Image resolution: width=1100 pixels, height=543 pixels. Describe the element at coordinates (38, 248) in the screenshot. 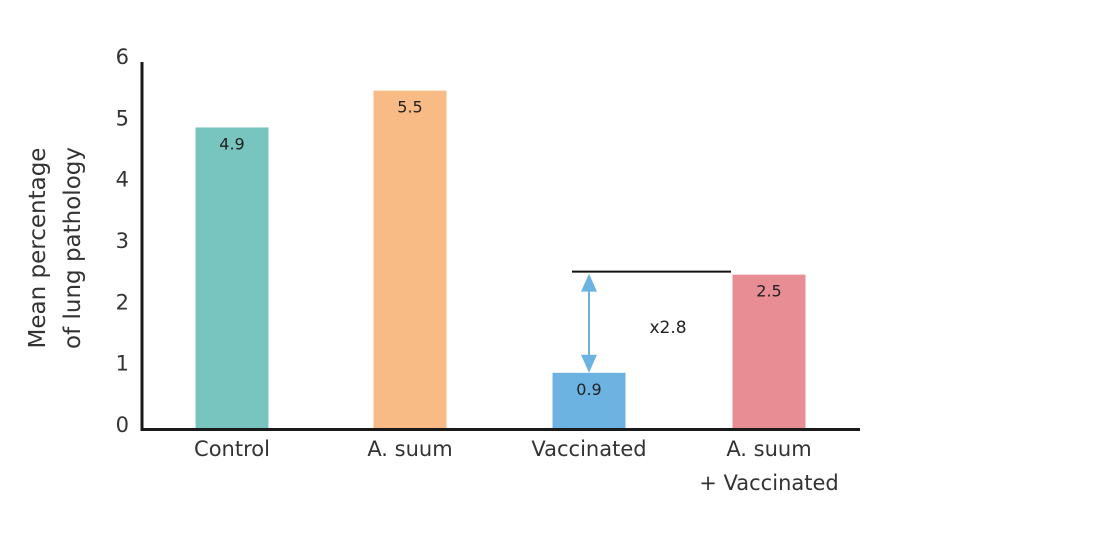

I see `y-axis-label-line: Mean percentage` at that location.